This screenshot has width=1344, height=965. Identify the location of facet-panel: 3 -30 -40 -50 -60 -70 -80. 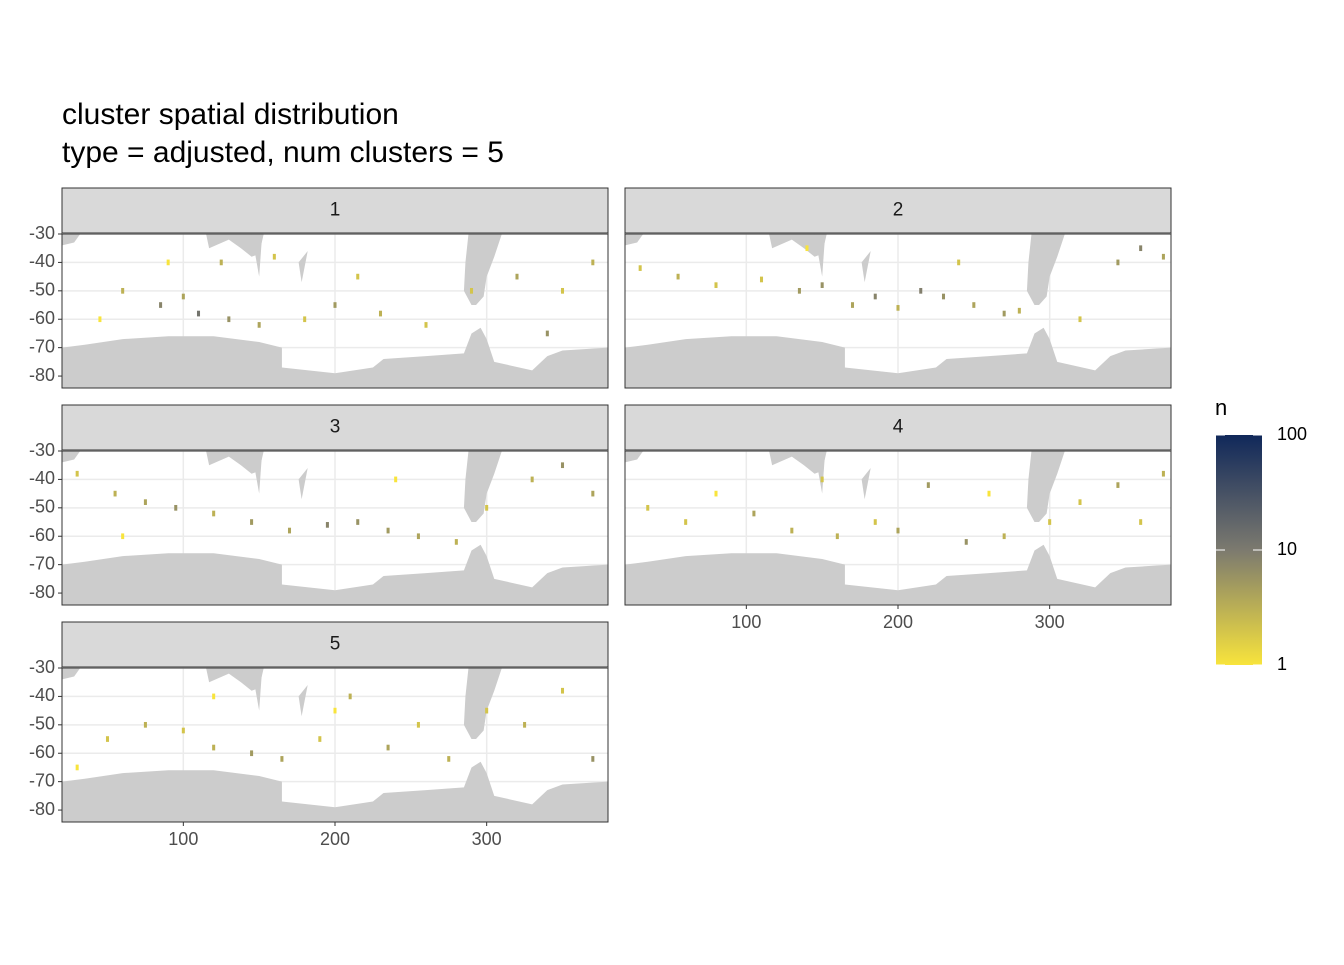
(319, 505).